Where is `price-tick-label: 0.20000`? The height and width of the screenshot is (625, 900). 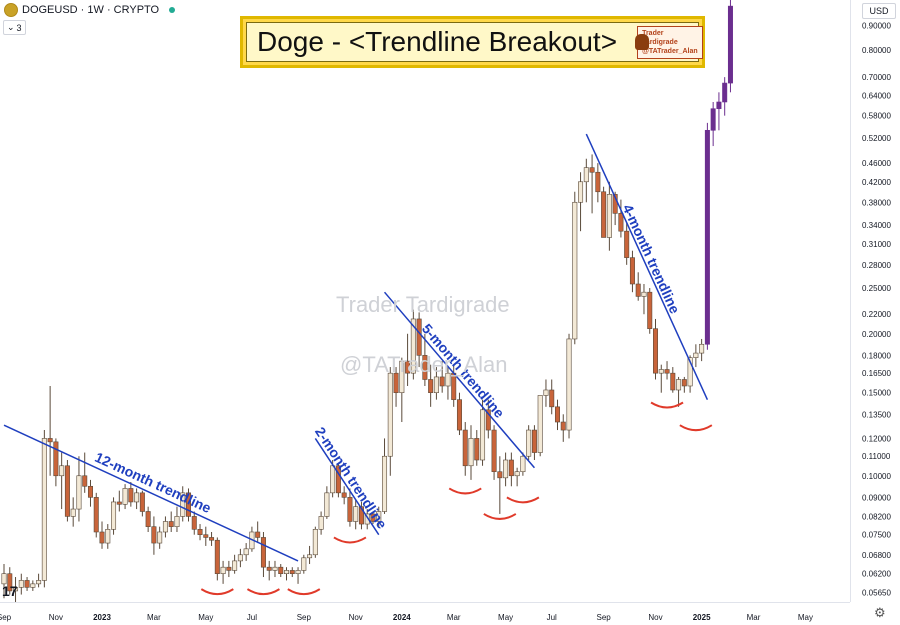 price-tick-label: 0.20000 is located at coordinates (876, 334).